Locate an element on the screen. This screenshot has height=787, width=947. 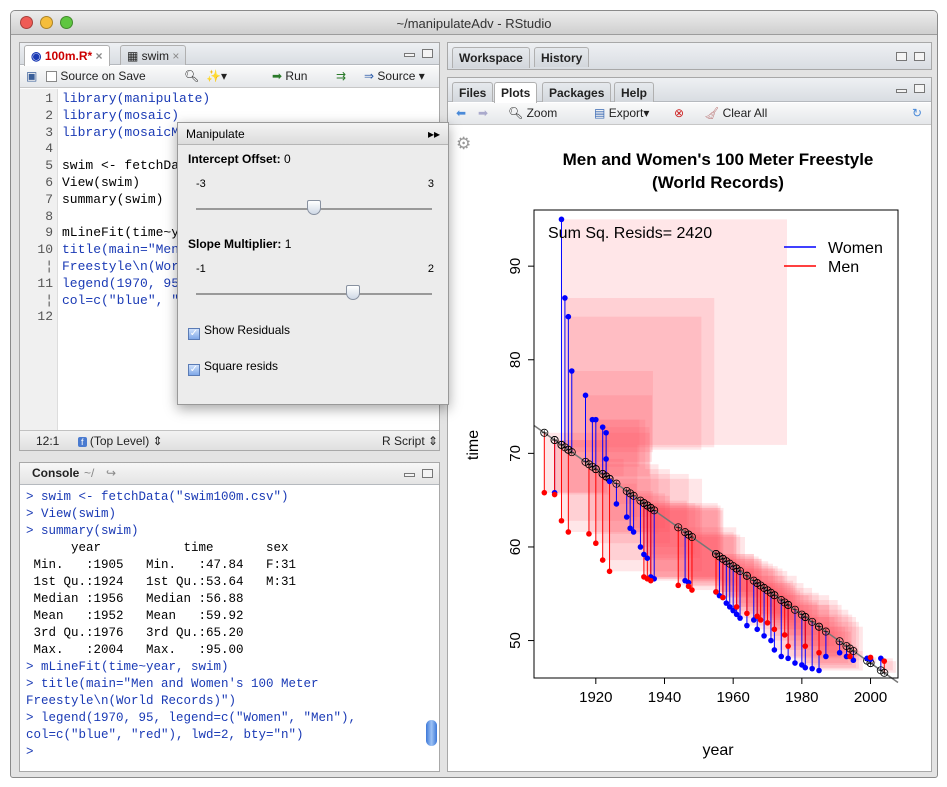
close-window-button is located at coordinates (26, 22).